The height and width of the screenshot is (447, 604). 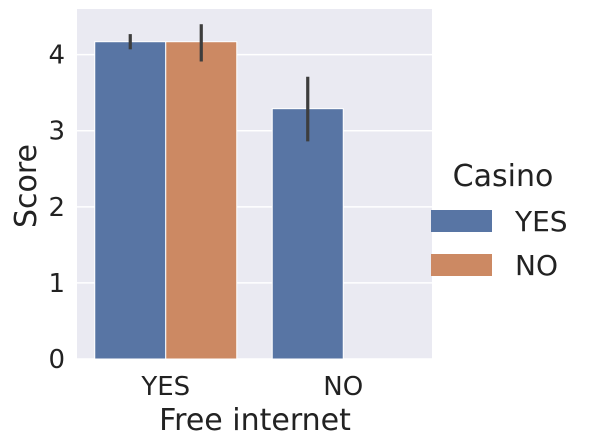 I want to click on y-axis-title: Score, so click(x=26, y=186).